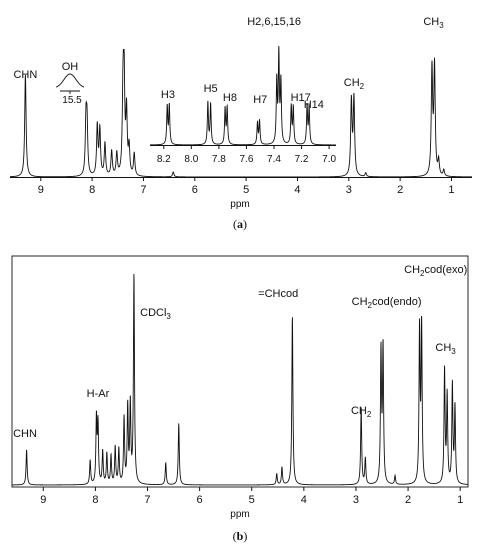  Describe the element at coordinates (70, 67) in the screenshot. I see `oh-inset-label: OH` at that location.